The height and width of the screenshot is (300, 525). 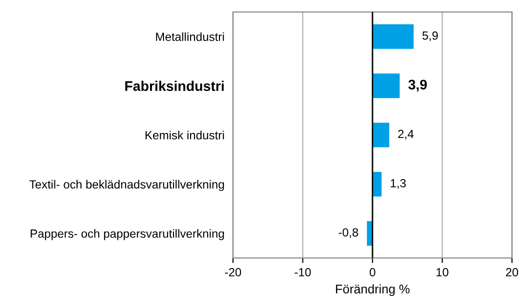 What do you see at coordinates (233, 272) in the screenshot?
I see `x-tick-label: -20` at bounding box center [233, 272].